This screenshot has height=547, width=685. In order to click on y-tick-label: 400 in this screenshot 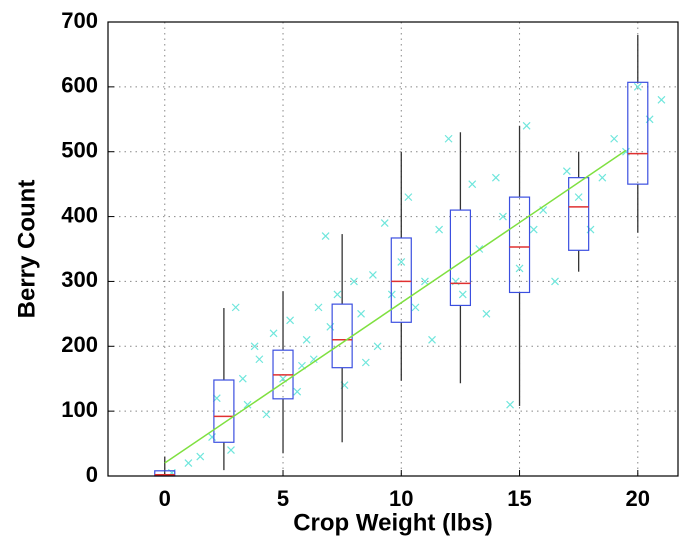, I will do `click(79, 214)`.